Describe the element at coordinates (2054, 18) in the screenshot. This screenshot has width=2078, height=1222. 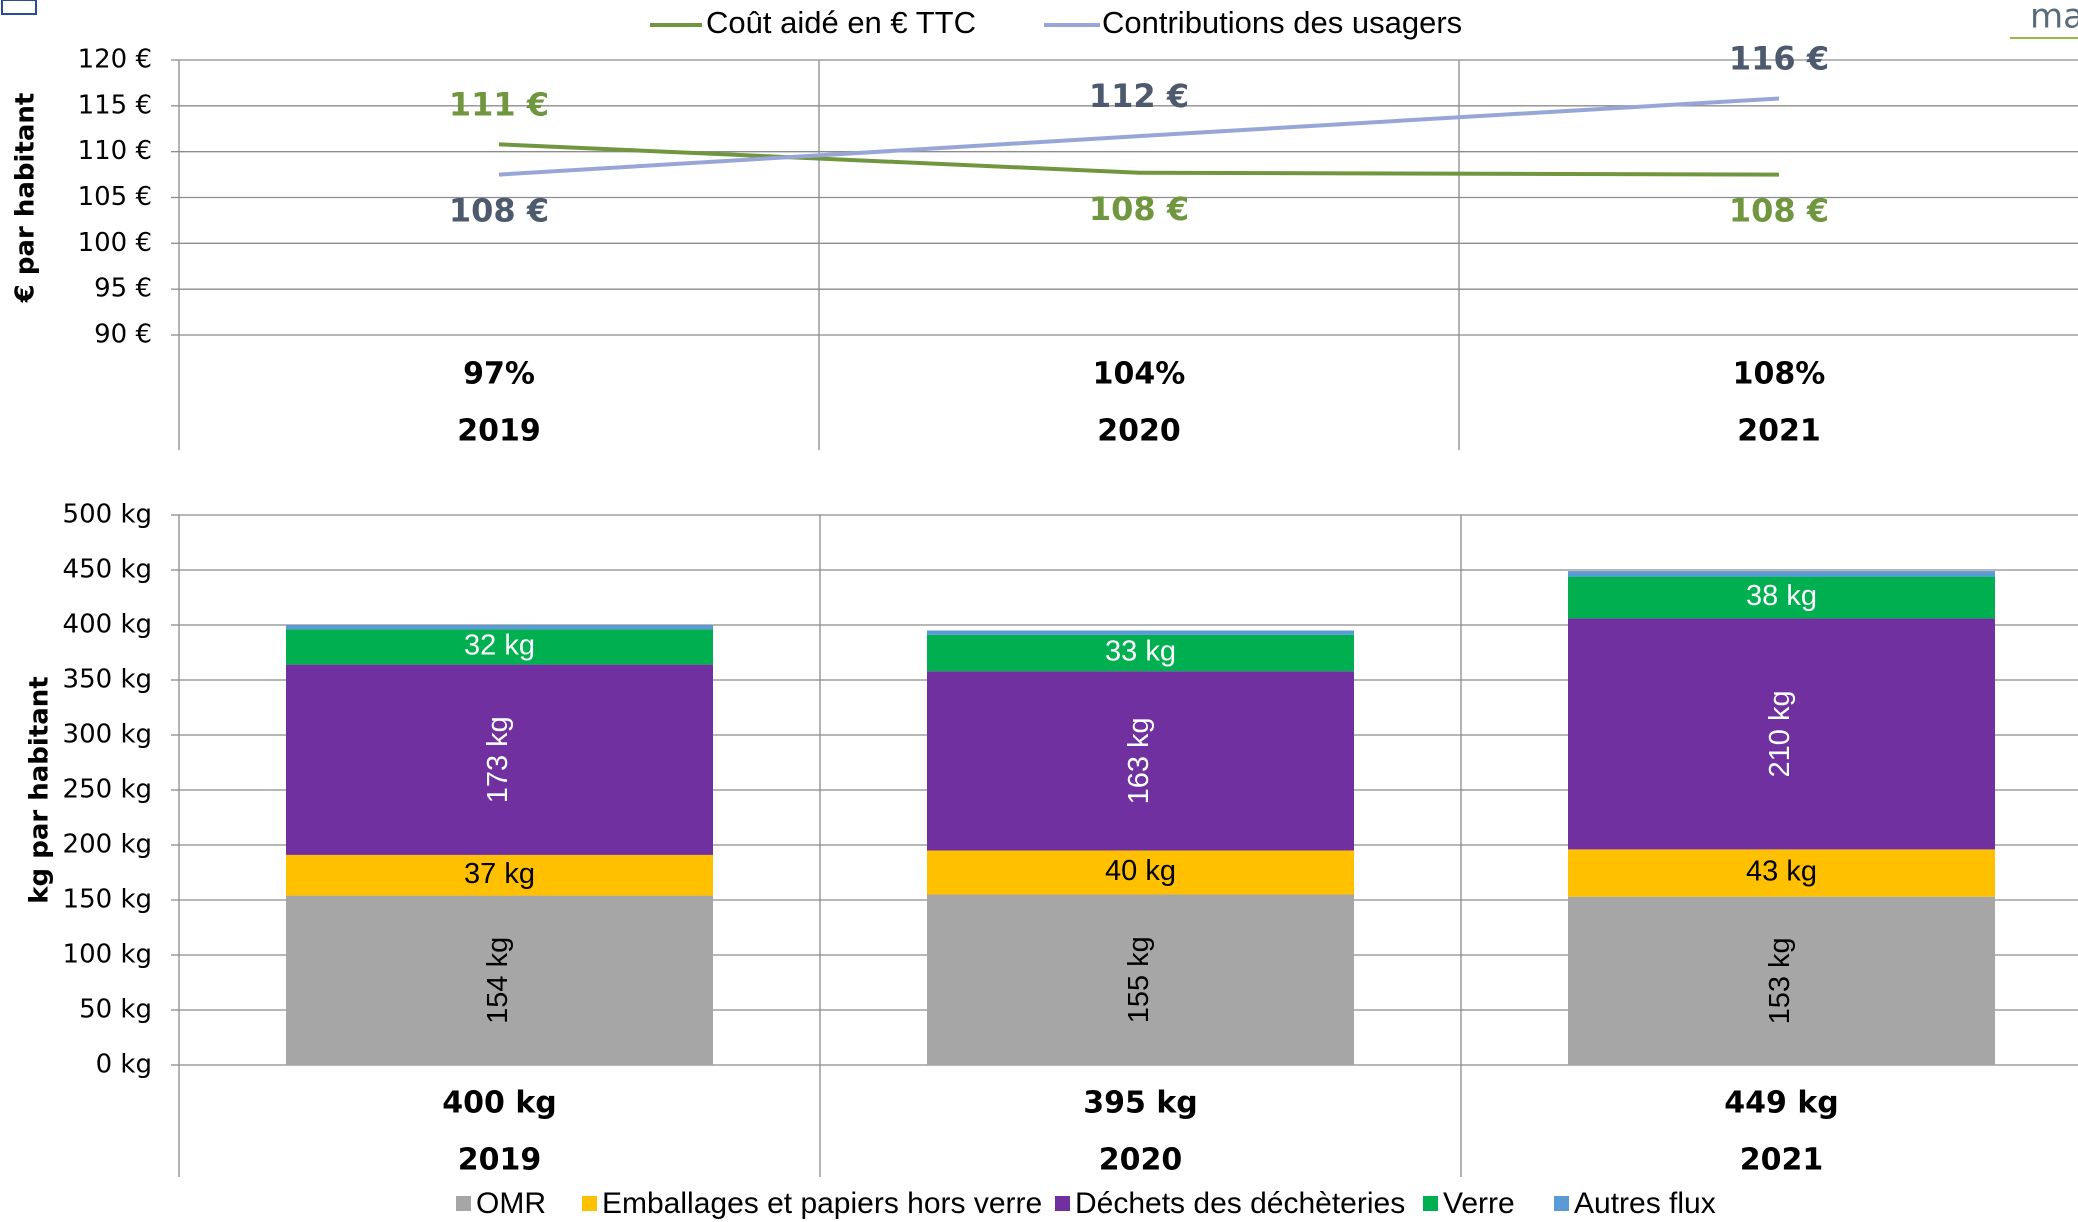
I see `logo-right: mad` at that location.